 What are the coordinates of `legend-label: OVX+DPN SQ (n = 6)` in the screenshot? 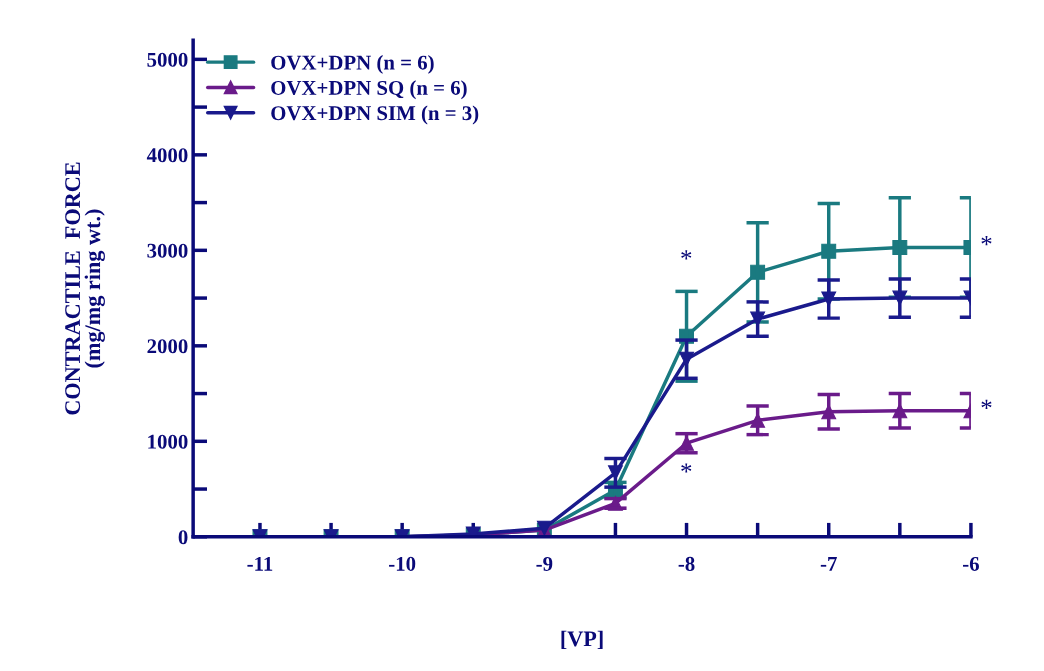 It's located at (369, 90).